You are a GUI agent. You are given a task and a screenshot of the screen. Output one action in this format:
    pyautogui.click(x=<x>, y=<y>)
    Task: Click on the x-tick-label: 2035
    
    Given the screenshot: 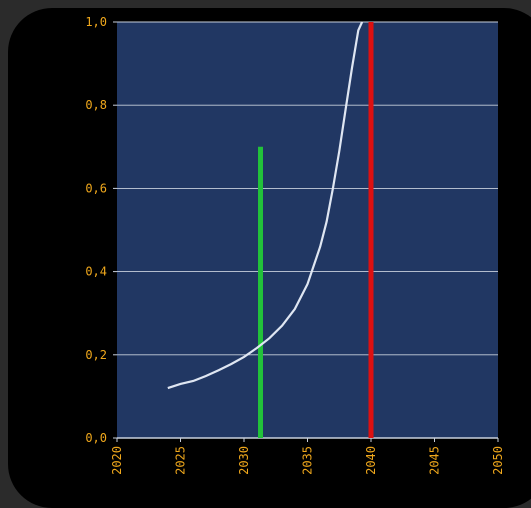 What is the action you would take?
    pyautogui.click(x=308, y=460)
    